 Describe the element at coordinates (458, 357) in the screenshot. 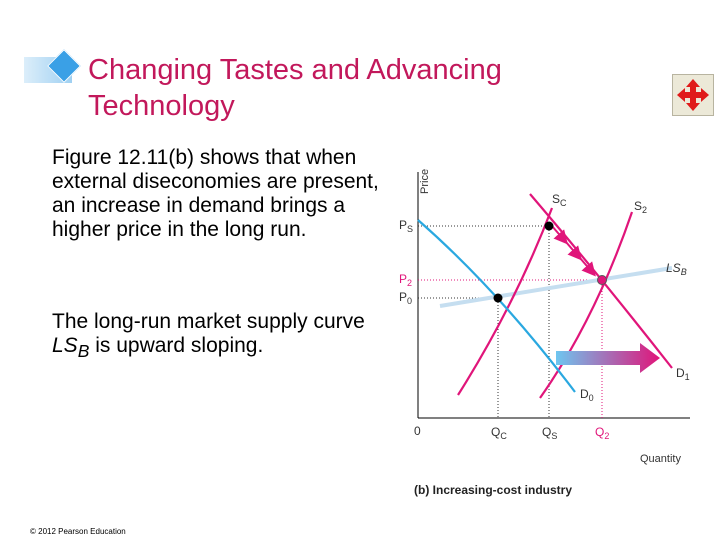

I see `guide-p0-qc` at that location.